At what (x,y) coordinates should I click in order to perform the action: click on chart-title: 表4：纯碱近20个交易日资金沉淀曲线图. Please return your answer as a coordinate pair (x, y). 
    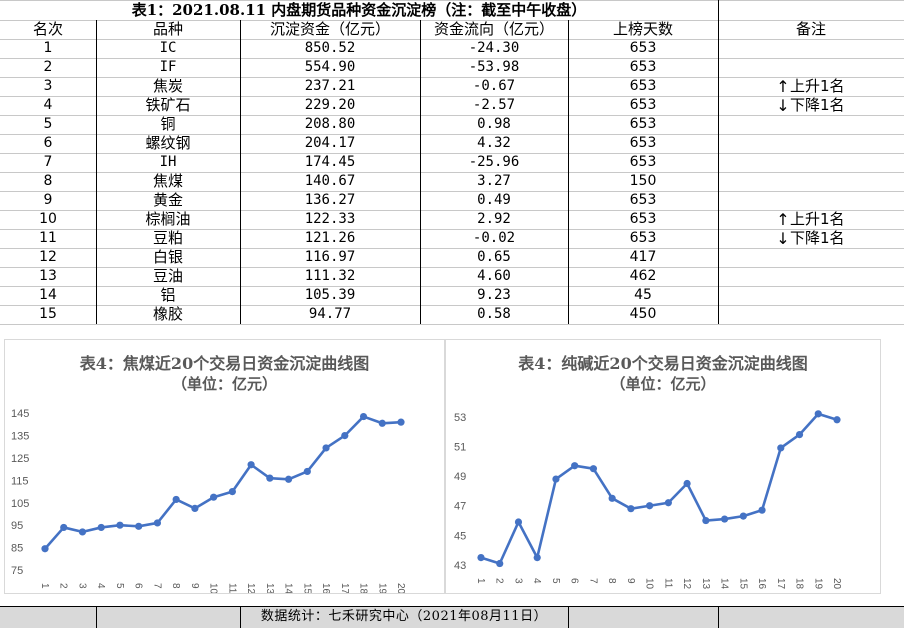
    Looking at the image, I should click on (663, 363).